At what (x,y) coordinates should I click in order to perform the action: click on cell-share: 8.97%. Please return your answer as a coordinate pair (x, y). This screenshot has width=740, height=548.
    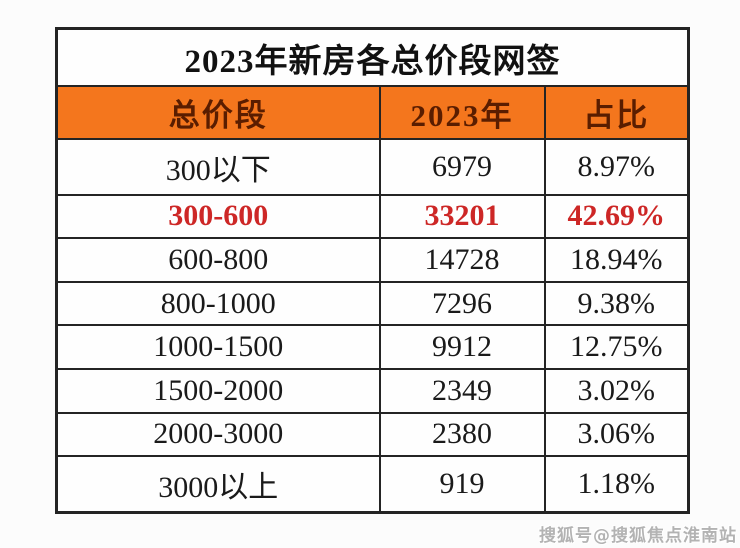
    Looking at the image, I should click on (616, 167).